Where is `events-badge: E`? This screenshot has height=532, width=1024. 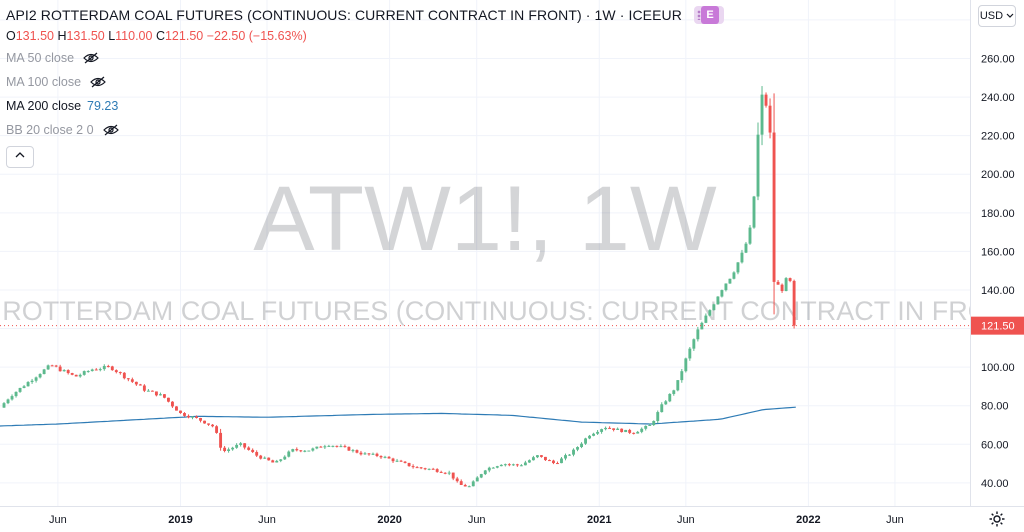
events-badge: E is located at coordinates (708, 15).